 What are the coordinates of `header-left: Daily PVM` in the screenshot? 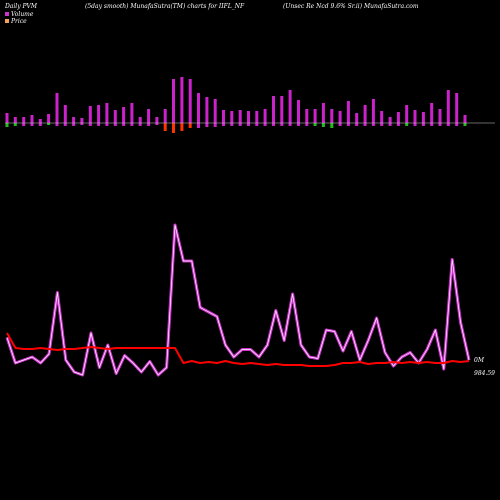 It's located at (21, 6).